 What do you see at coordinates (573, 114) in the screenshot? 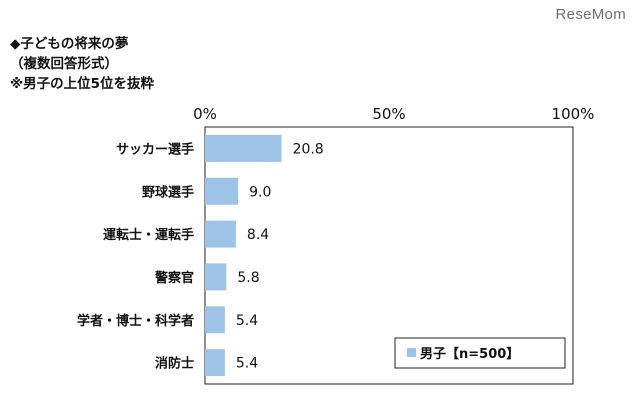
I see `x-tick-label: 100%` at bounding box center [573, 114].